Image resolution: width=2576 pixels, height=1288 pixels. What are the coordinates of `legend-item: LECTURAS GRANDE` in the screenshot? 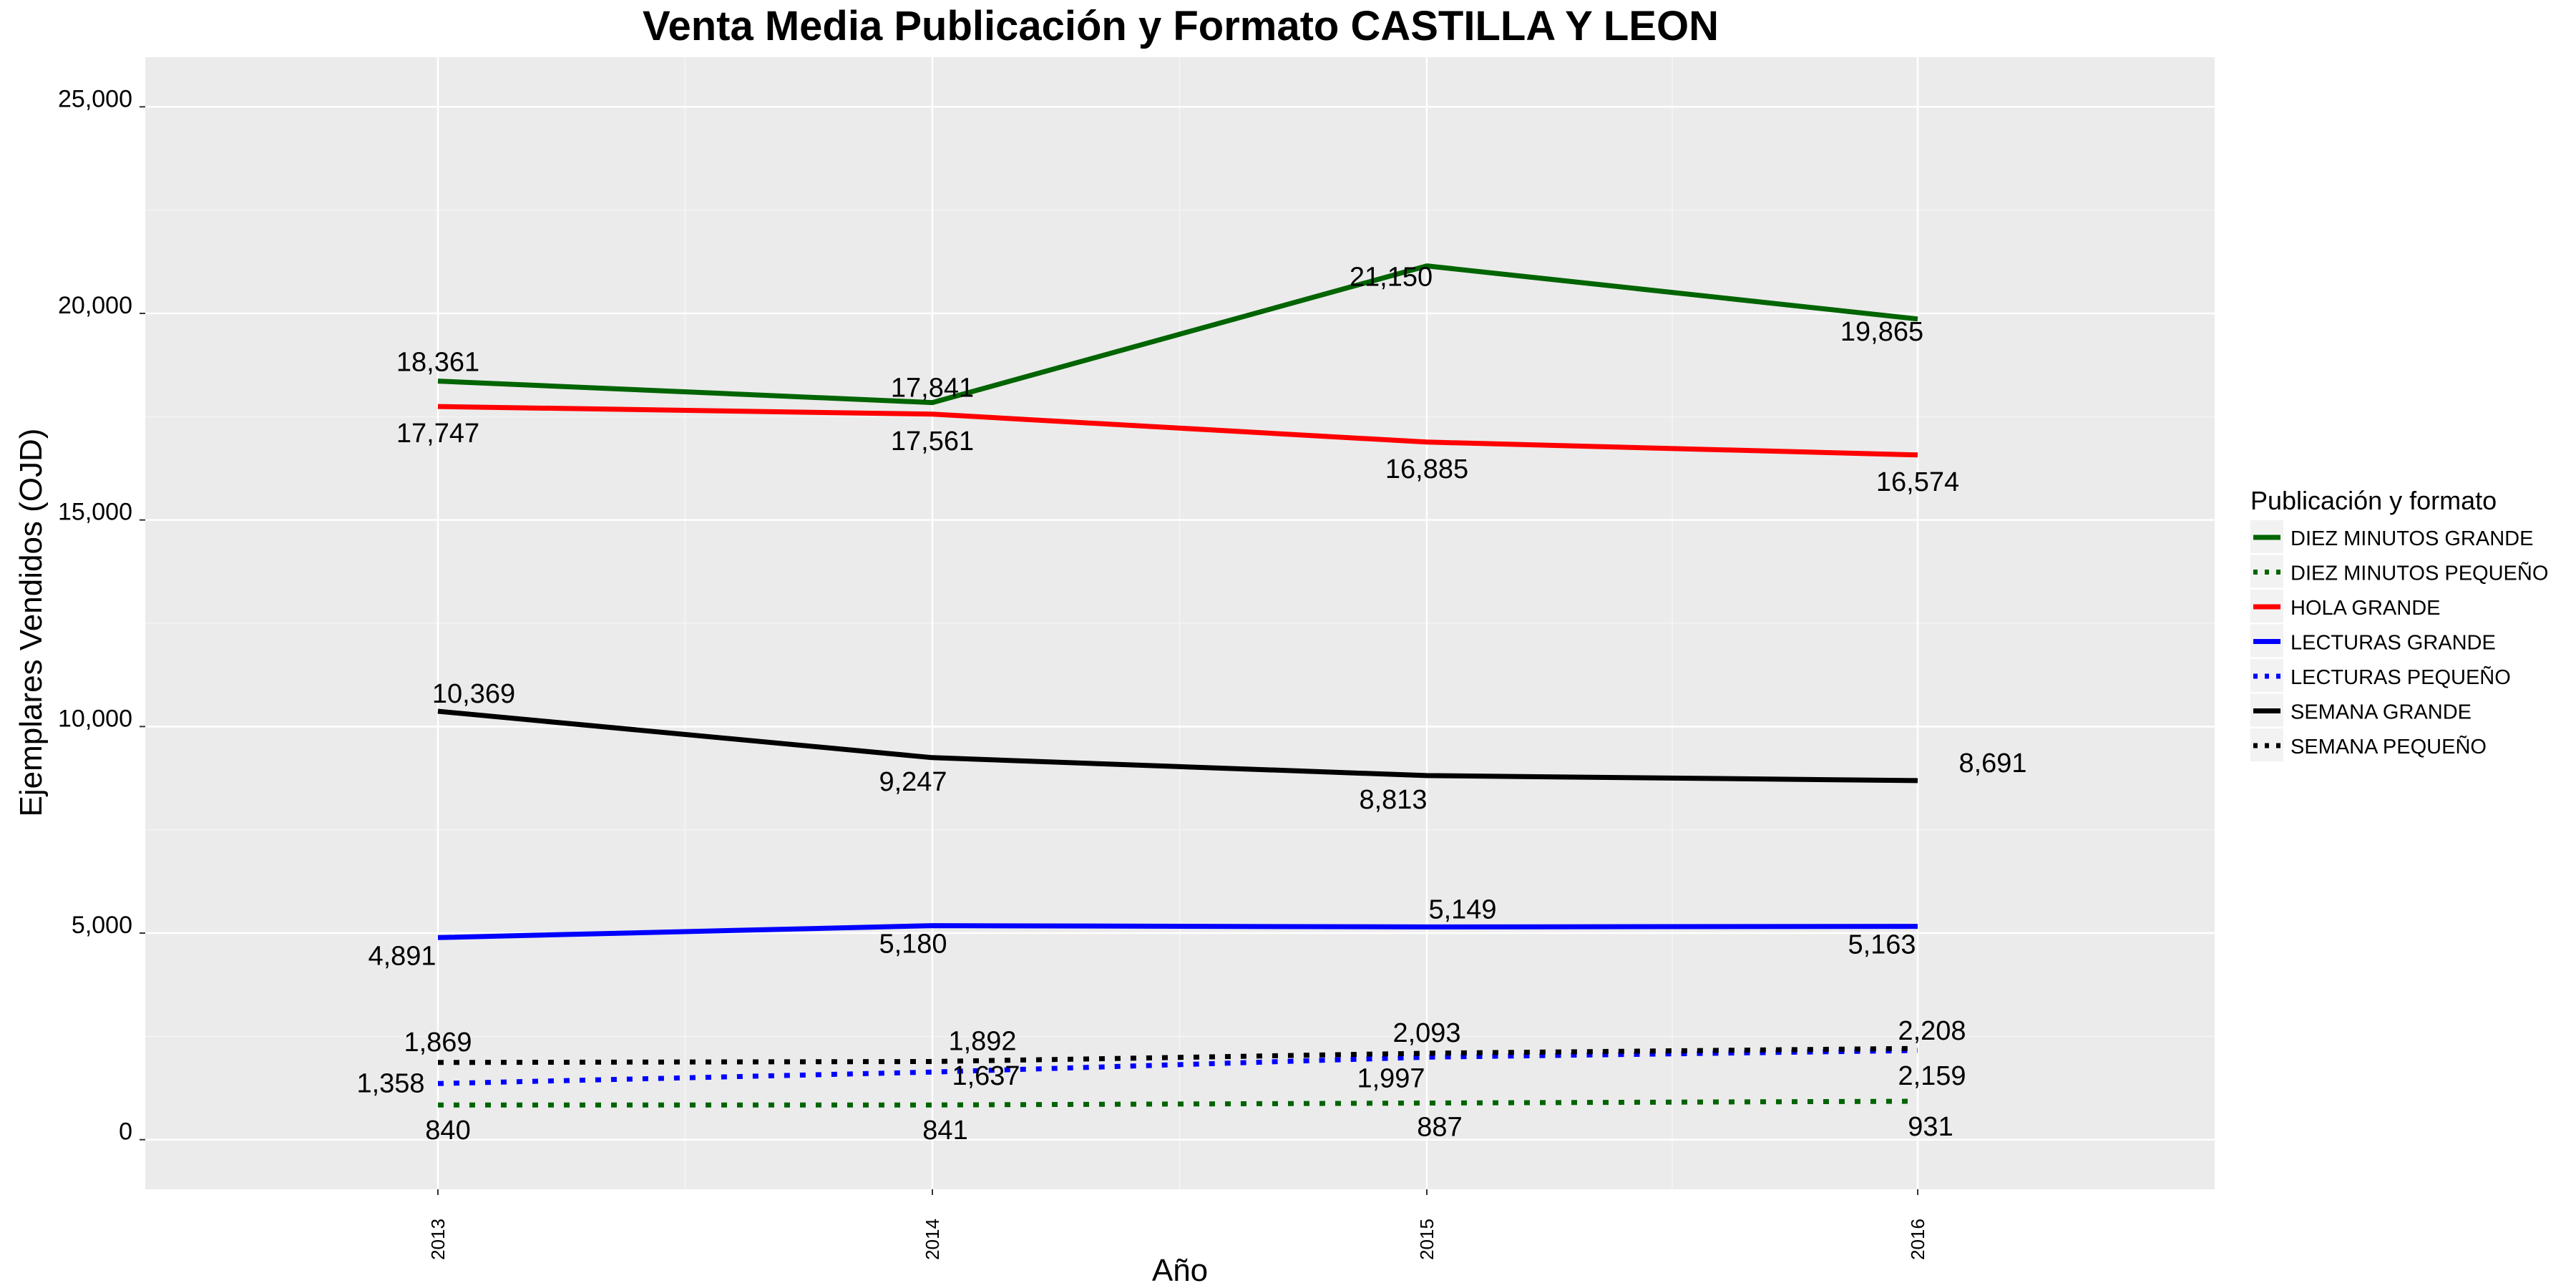 It's located at (2373, 641).